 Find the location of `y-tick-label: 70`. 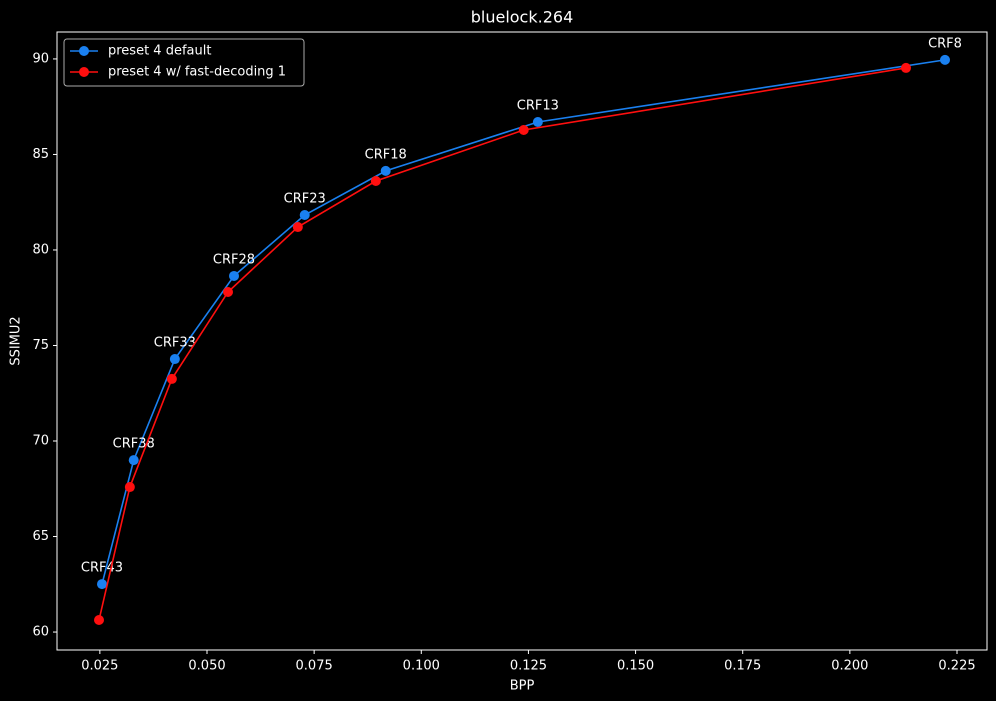

y-tick-label: 70 is located at coordinates (40, 441).